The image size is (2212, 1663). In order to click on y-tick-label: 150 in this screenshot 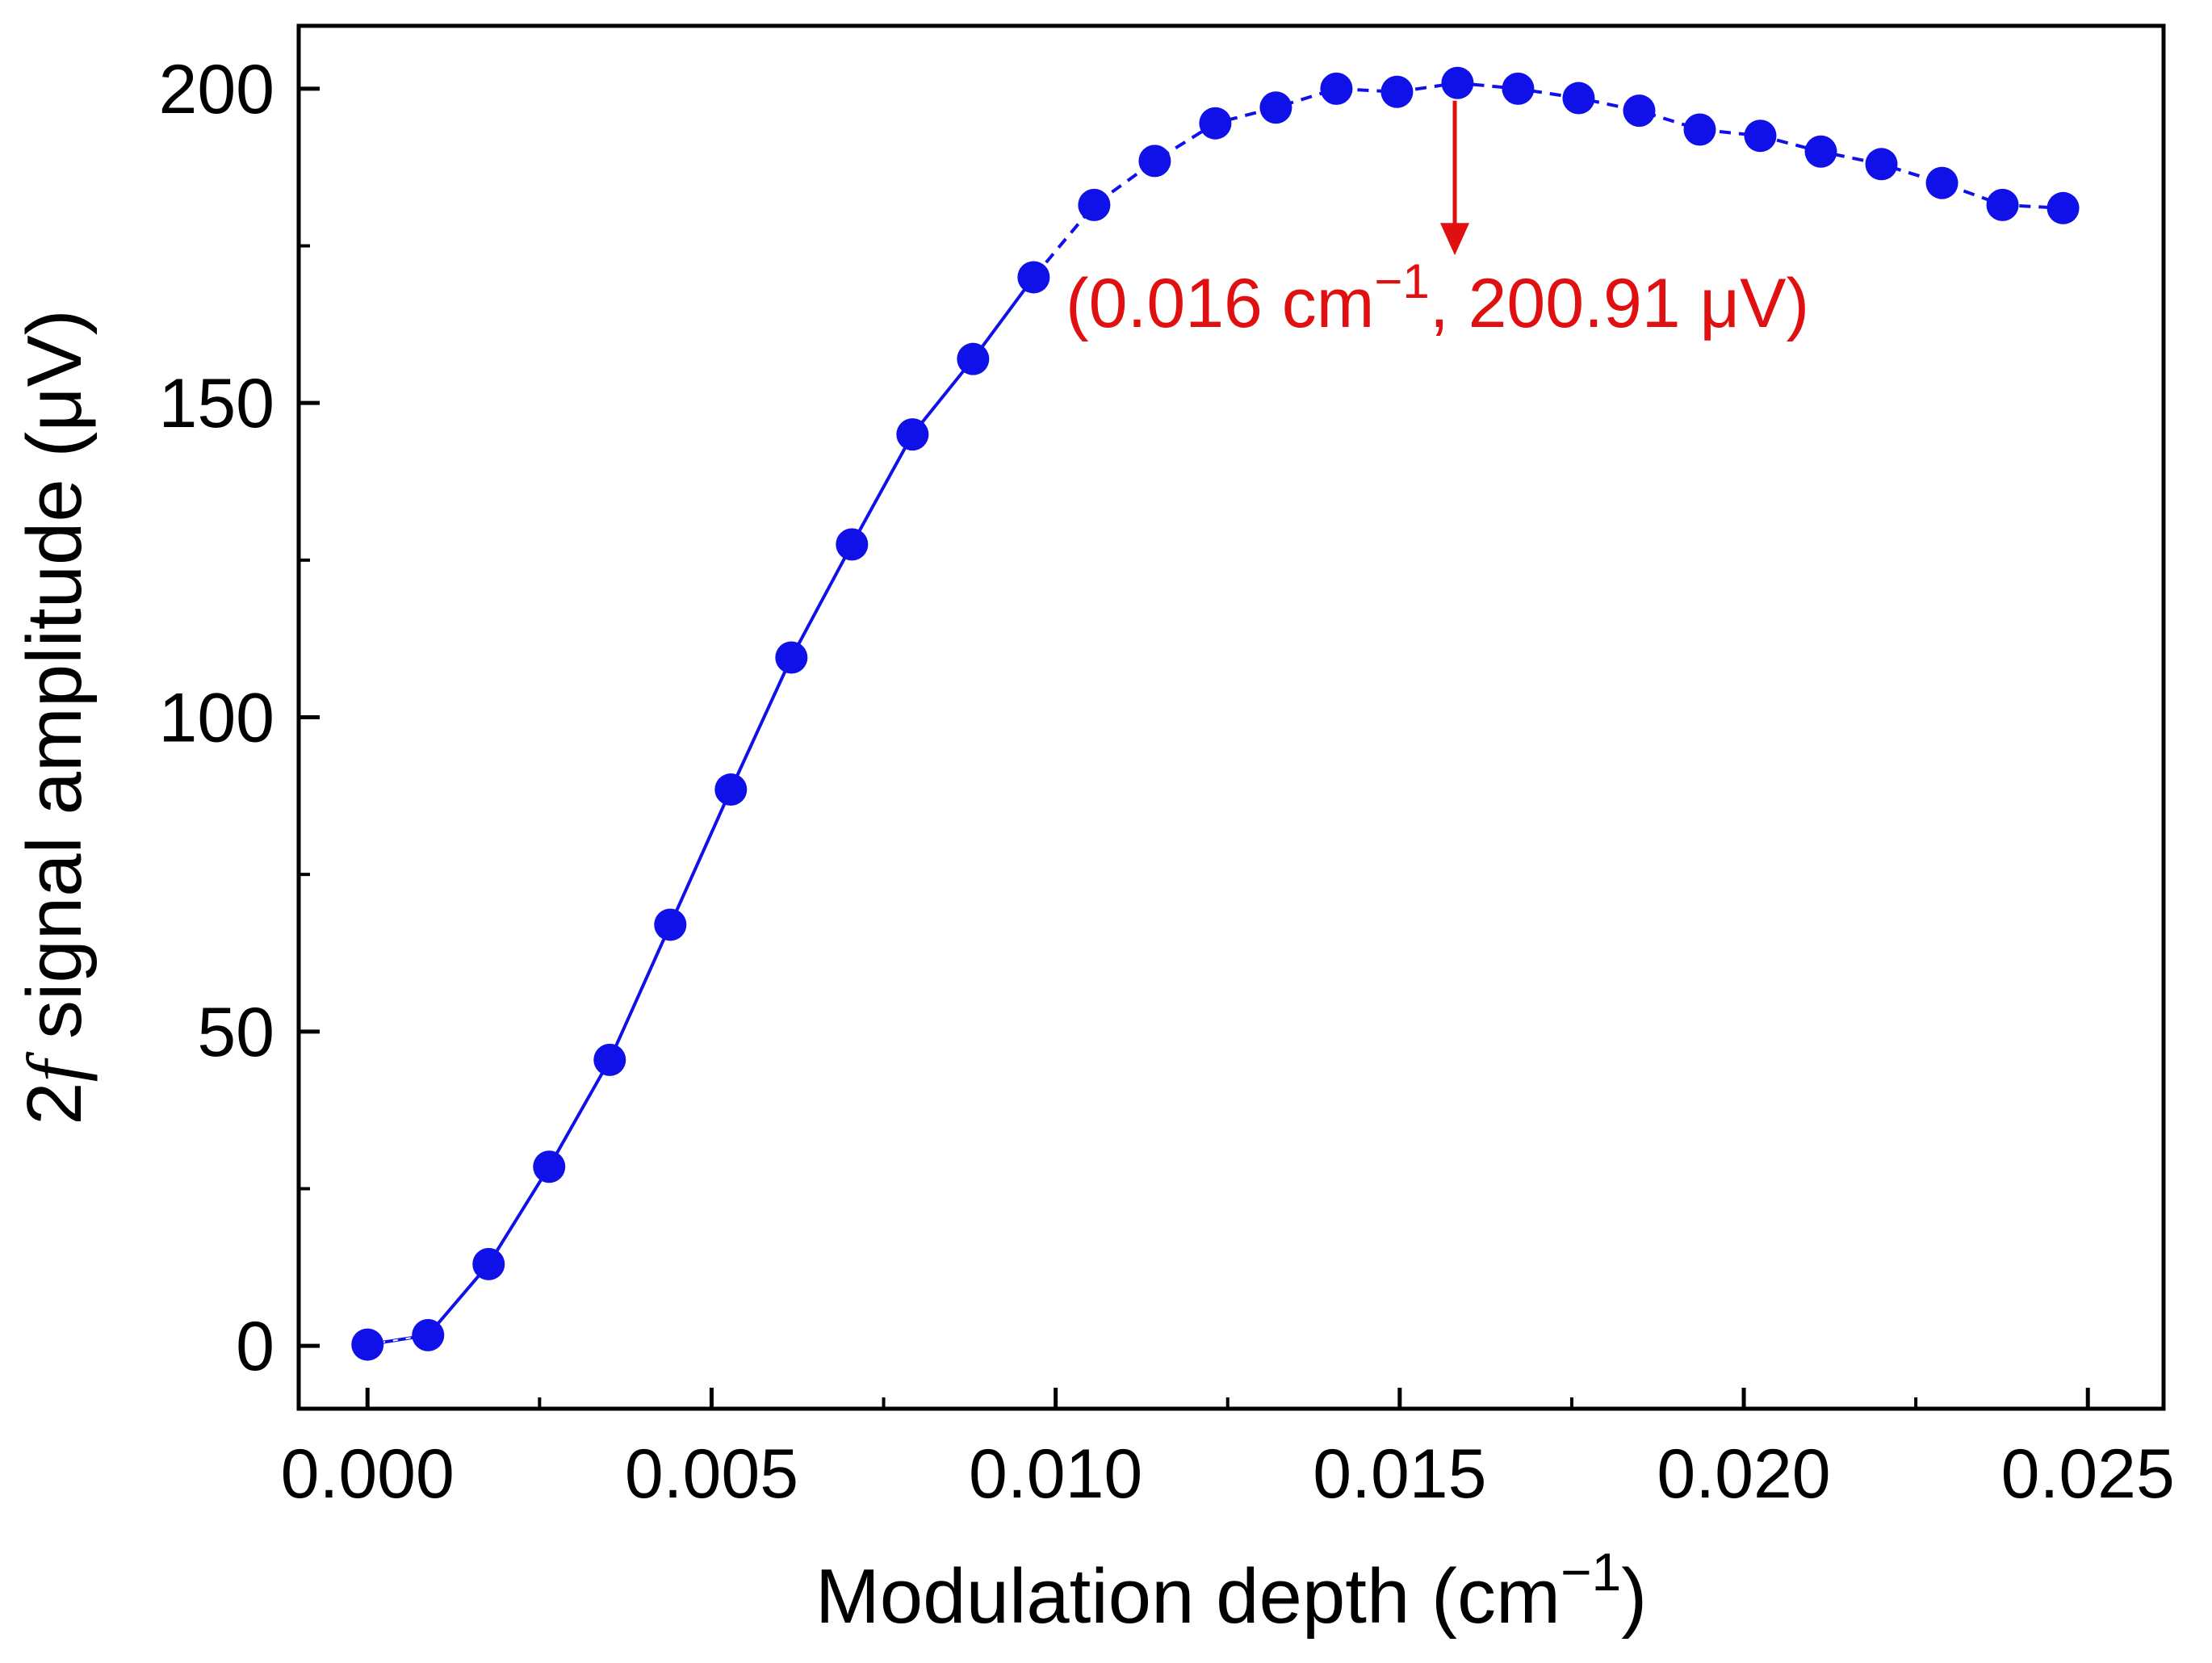, I will do `click(217, 403)`.